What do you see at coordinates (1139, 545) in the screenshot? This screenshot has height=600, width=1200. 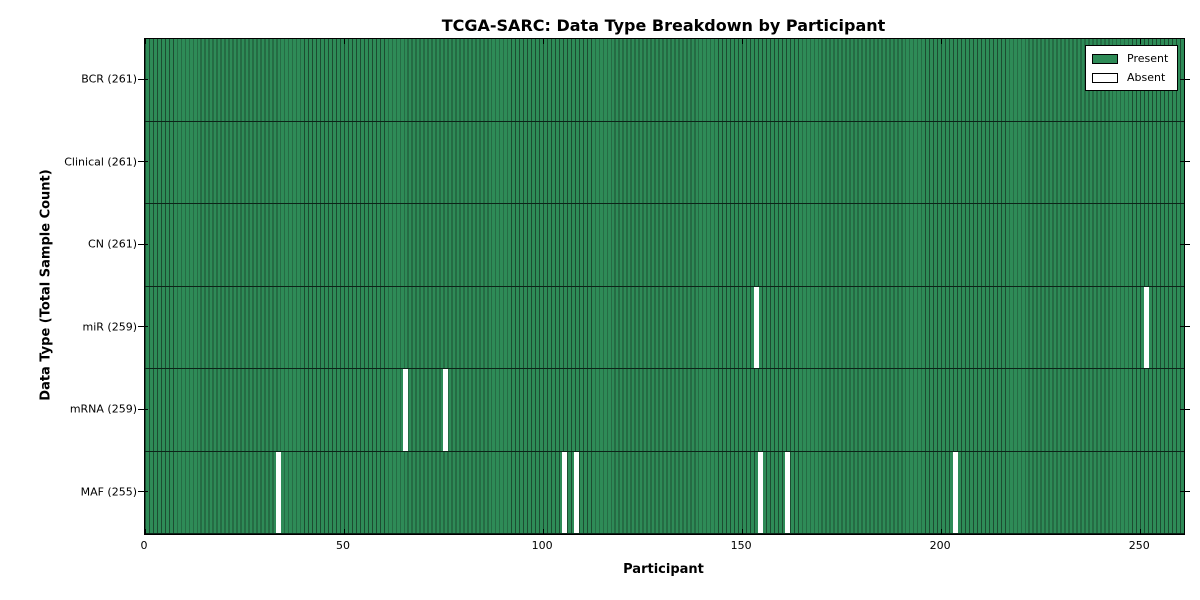 I see `x-tick-label-250: 250` at bounding box center [1139, 545].